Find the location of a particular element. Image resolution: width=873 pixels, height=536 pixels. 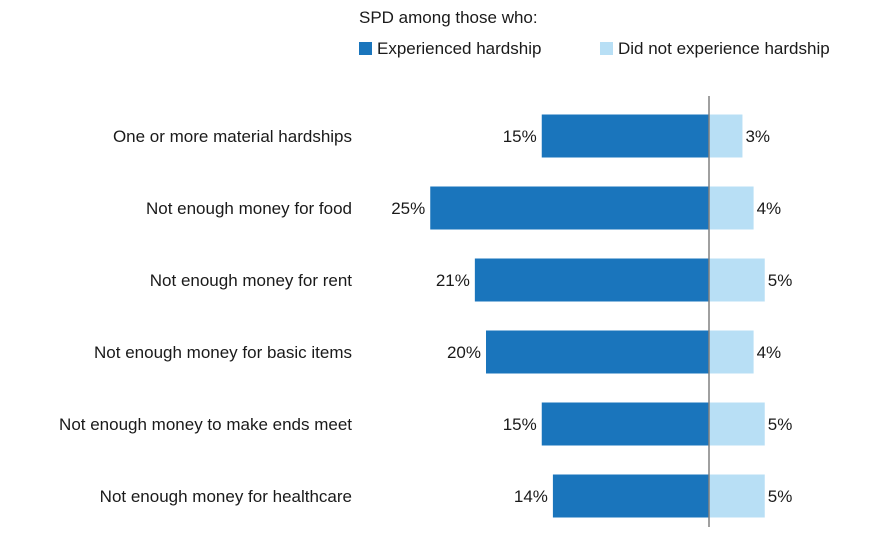

legend-swatch-experienced-hardship is located at coordinates (365, 48).